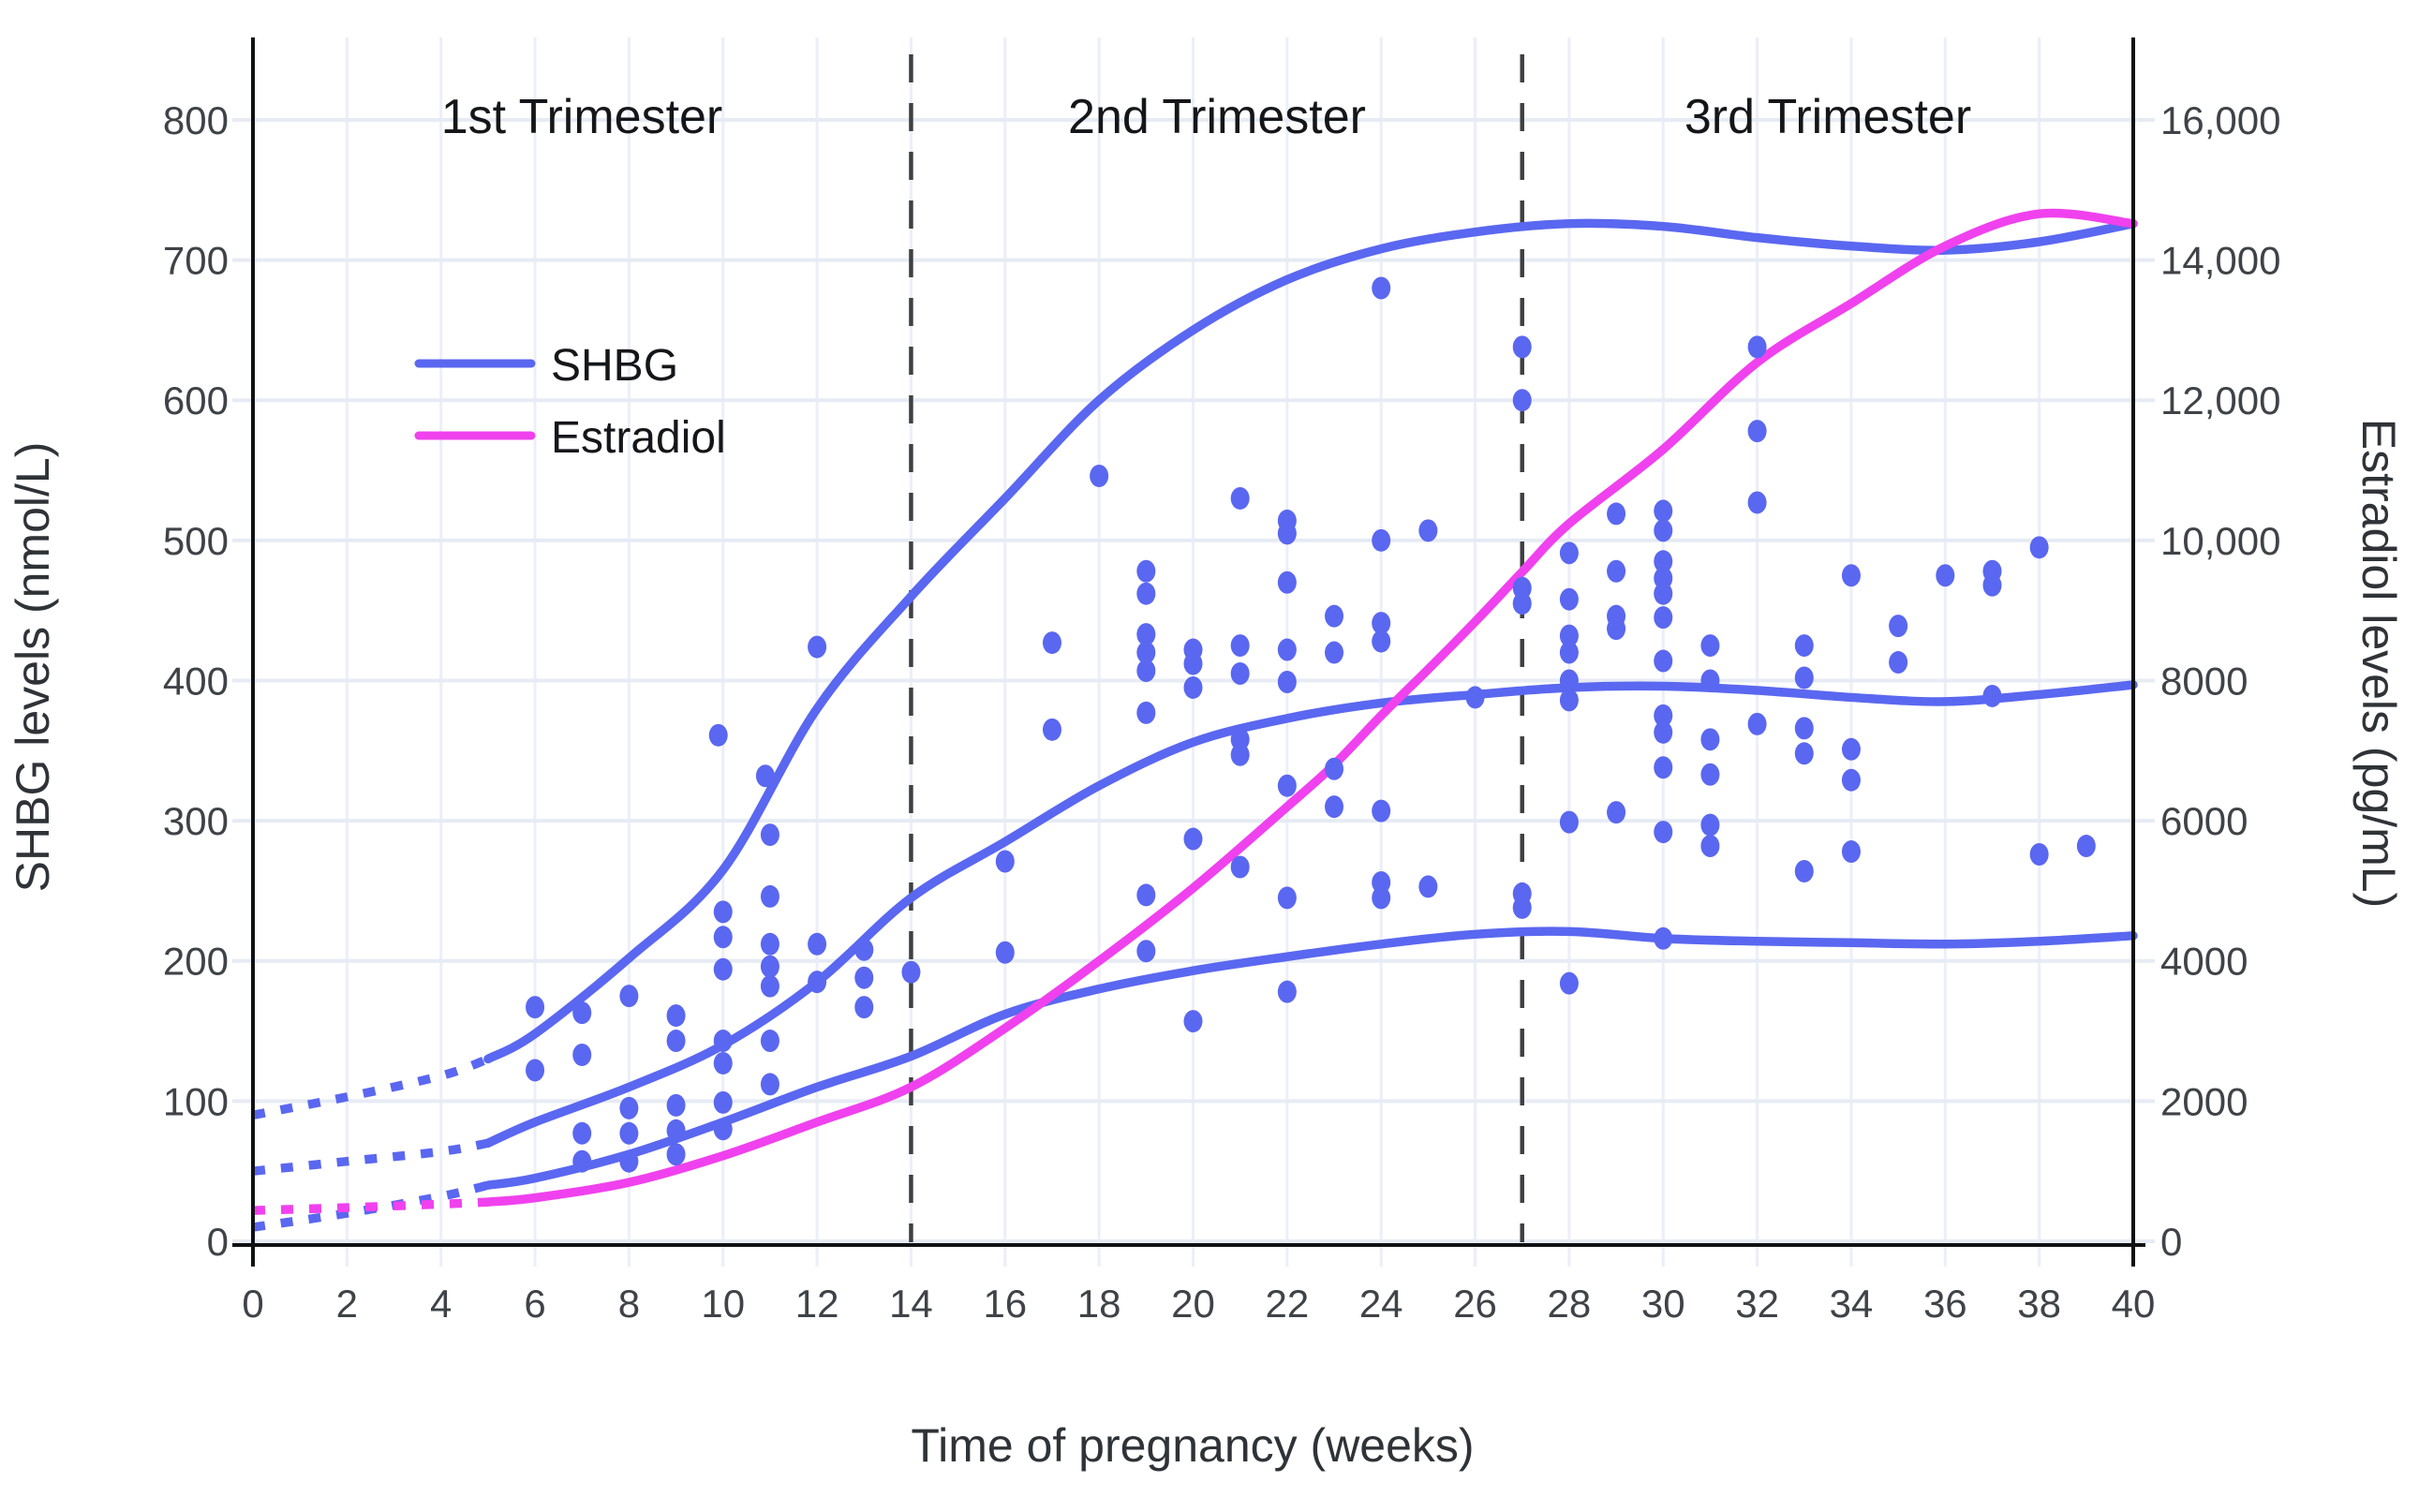 The image size is (2419, 1512). What do you see at coordinates (33, 667) in the screenshot?
I see `y-left-axis-title: SHBG levels (nmol/L)` at bounding box center [33, 667].